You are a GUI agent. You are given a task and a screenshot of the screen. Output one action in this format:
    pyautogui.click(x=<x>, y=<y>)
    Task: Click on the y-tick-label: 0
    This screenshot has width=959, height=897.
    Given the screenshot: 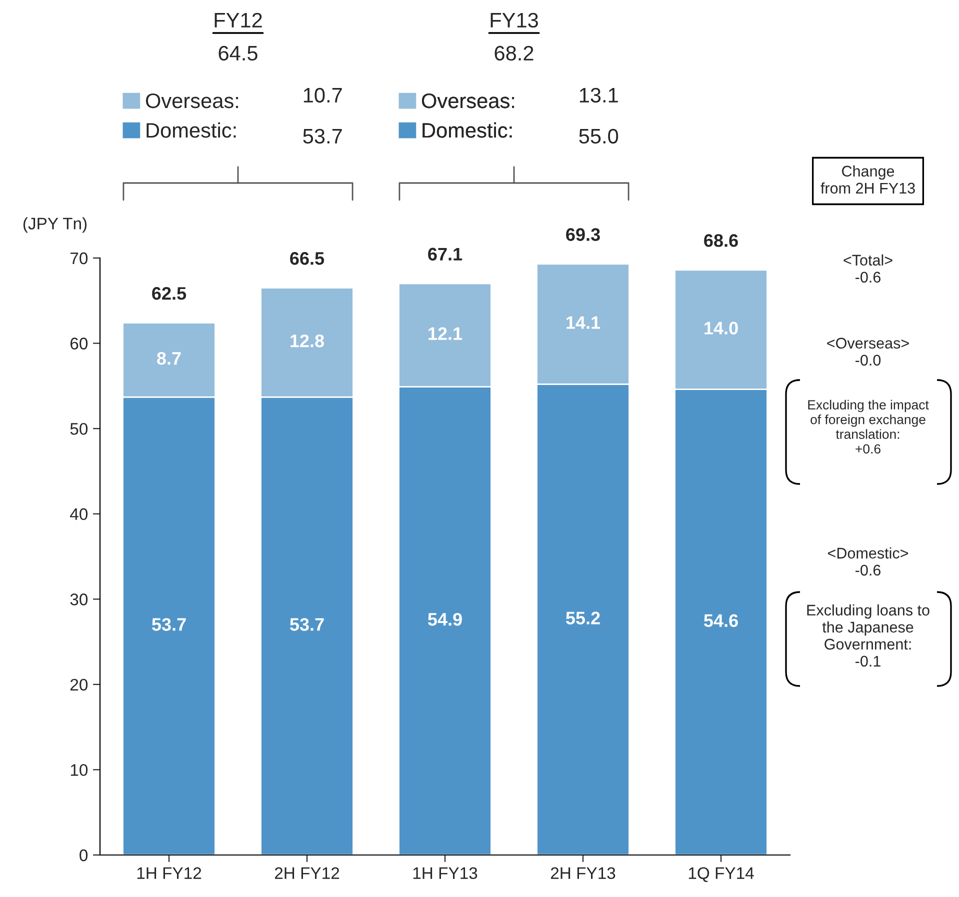 What is the action you would take?
    pyautogui.click(x=84, y=855)
    